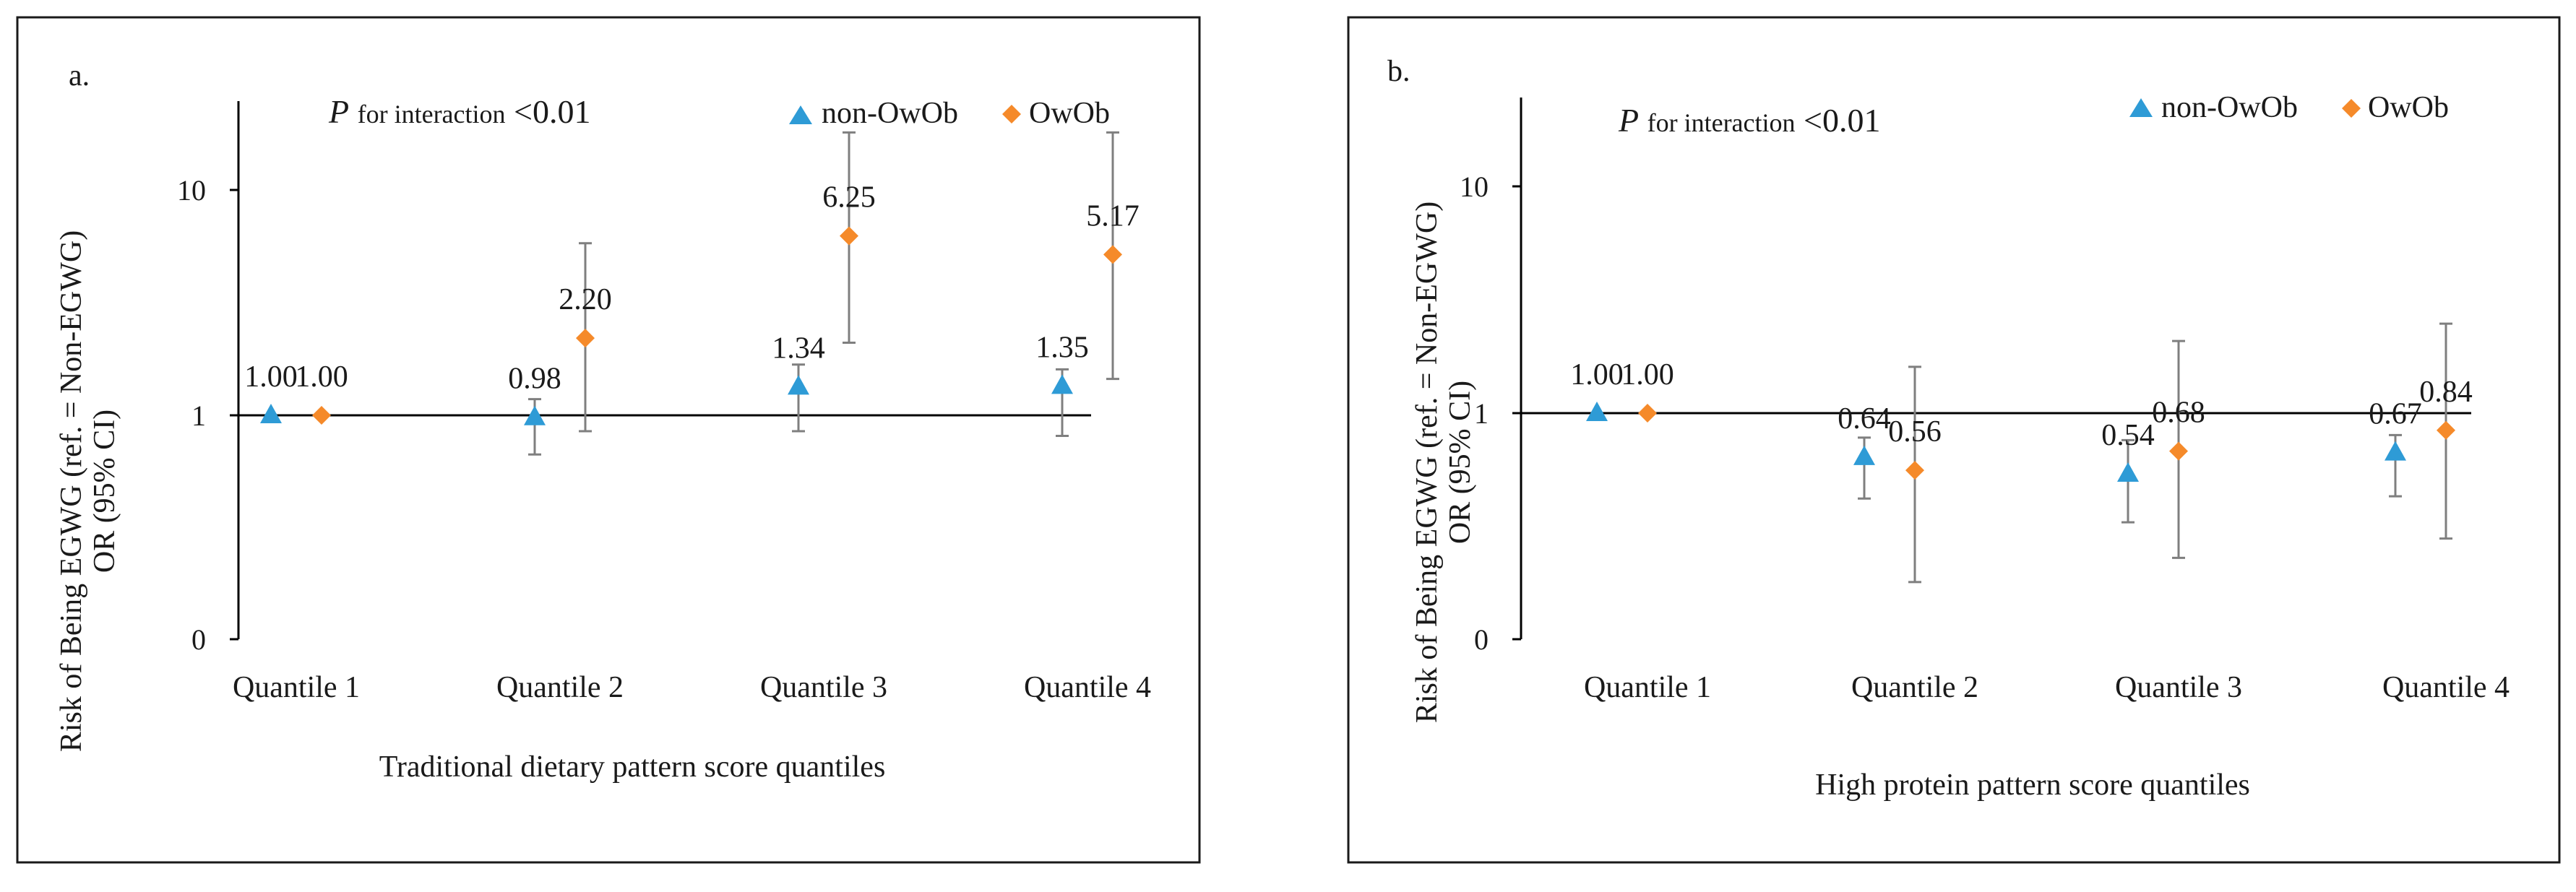  I want to click on panel-a-legend-owob-label: OwOb, so click(1069, 113).